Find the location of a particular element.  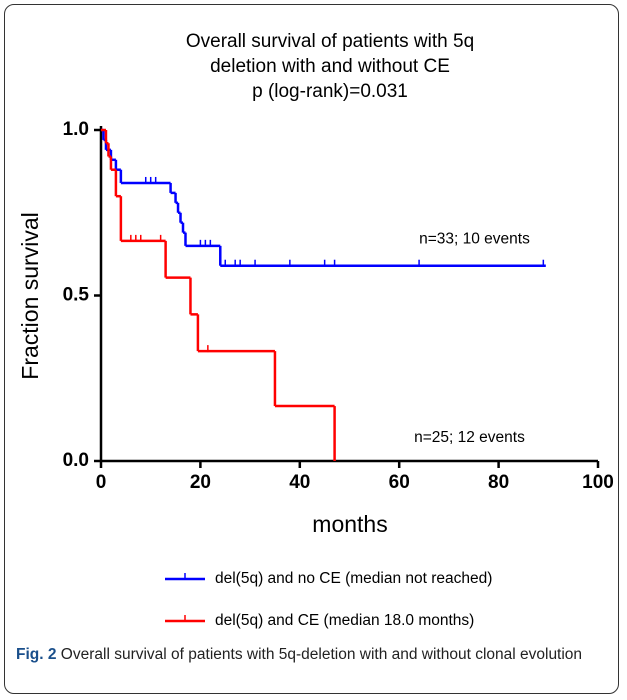

legend-label: del(5q) and CE (median 18.0 months) is located at coordinates (344, 620).